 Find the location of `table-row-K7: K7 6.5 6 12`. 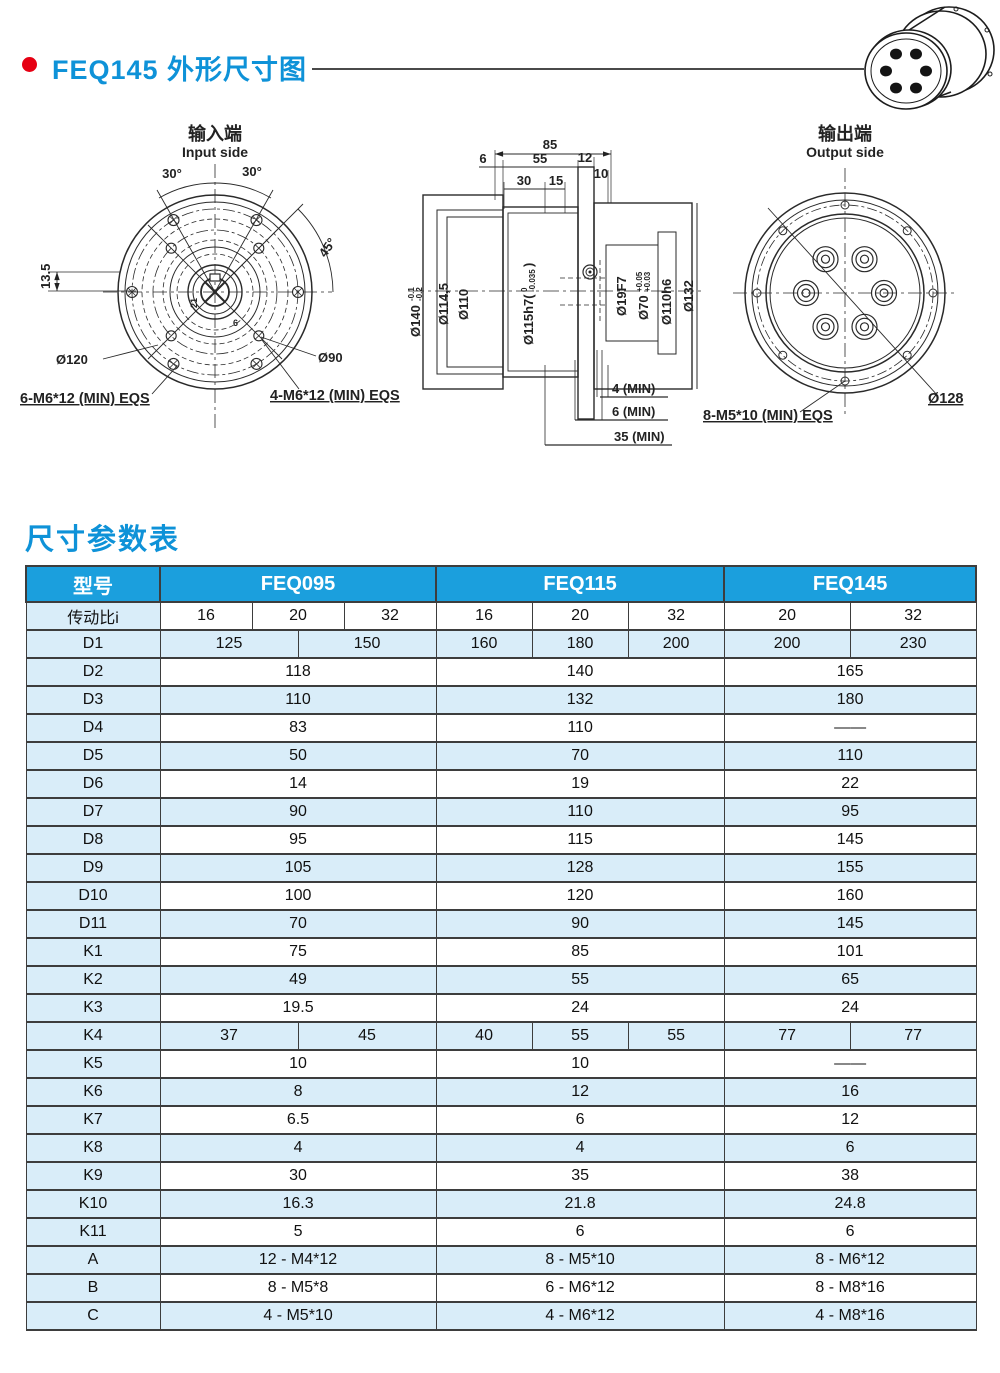

table-row-K7: K7 6.5 6 12 is located at coordinates (501, 1120).